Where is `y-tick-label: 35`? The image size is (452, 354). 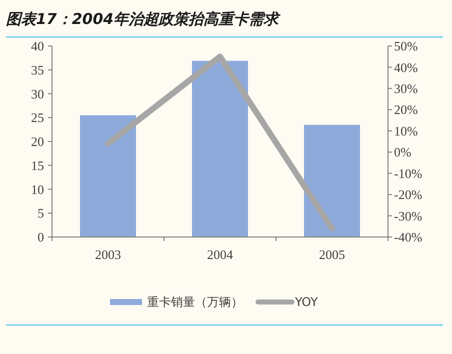 y-tick-label: 35 is located at coordinates (37, 70).